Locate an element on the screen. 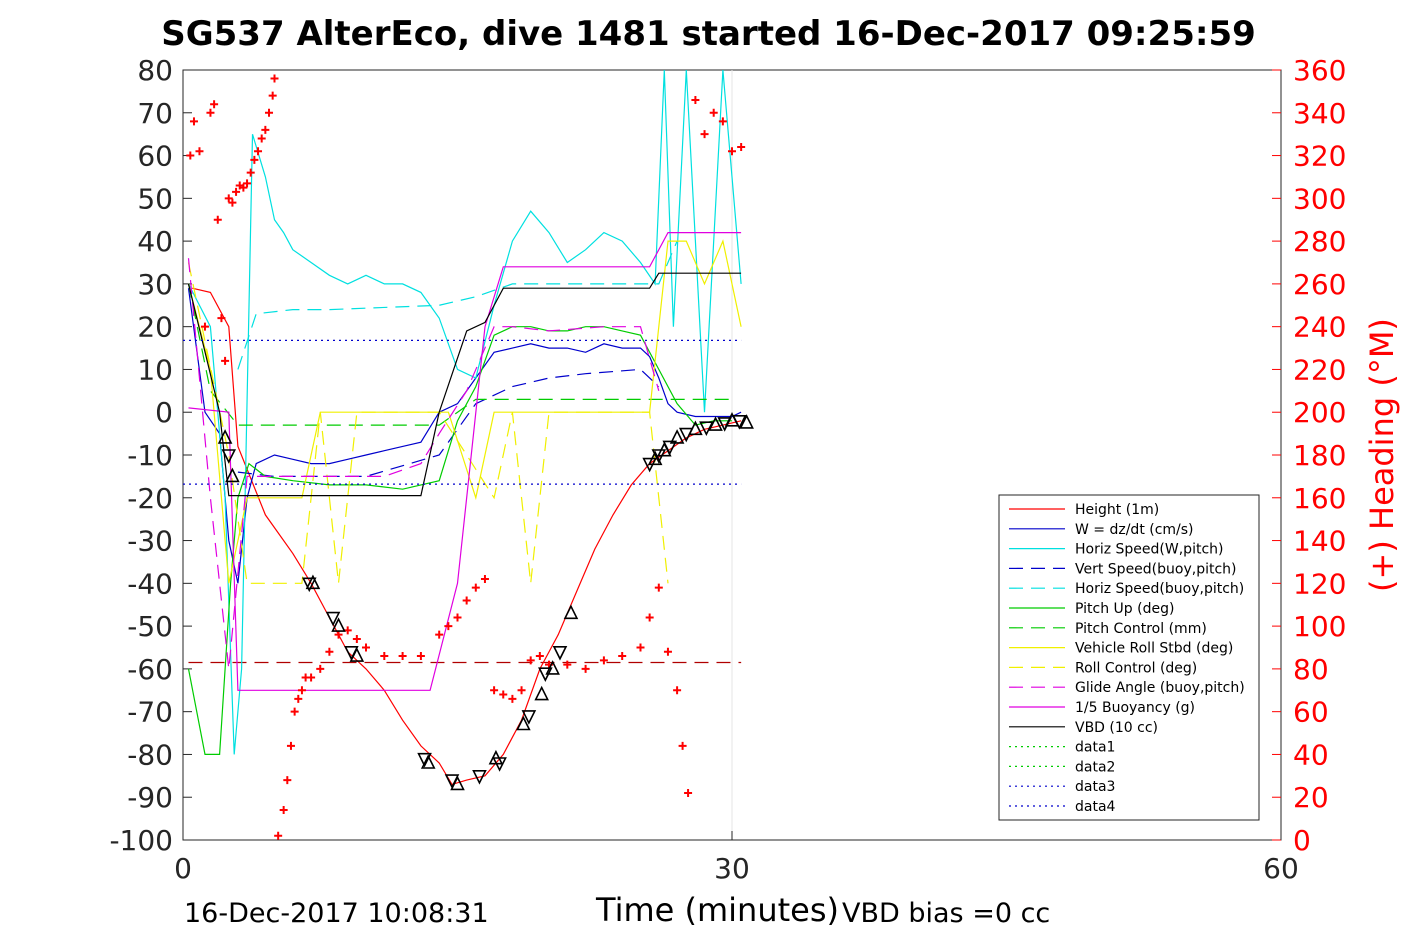 Image resolution: width=1417 pixels, height=945 pixels. y-tick-label: 10 is located at coordinates (155, 369).